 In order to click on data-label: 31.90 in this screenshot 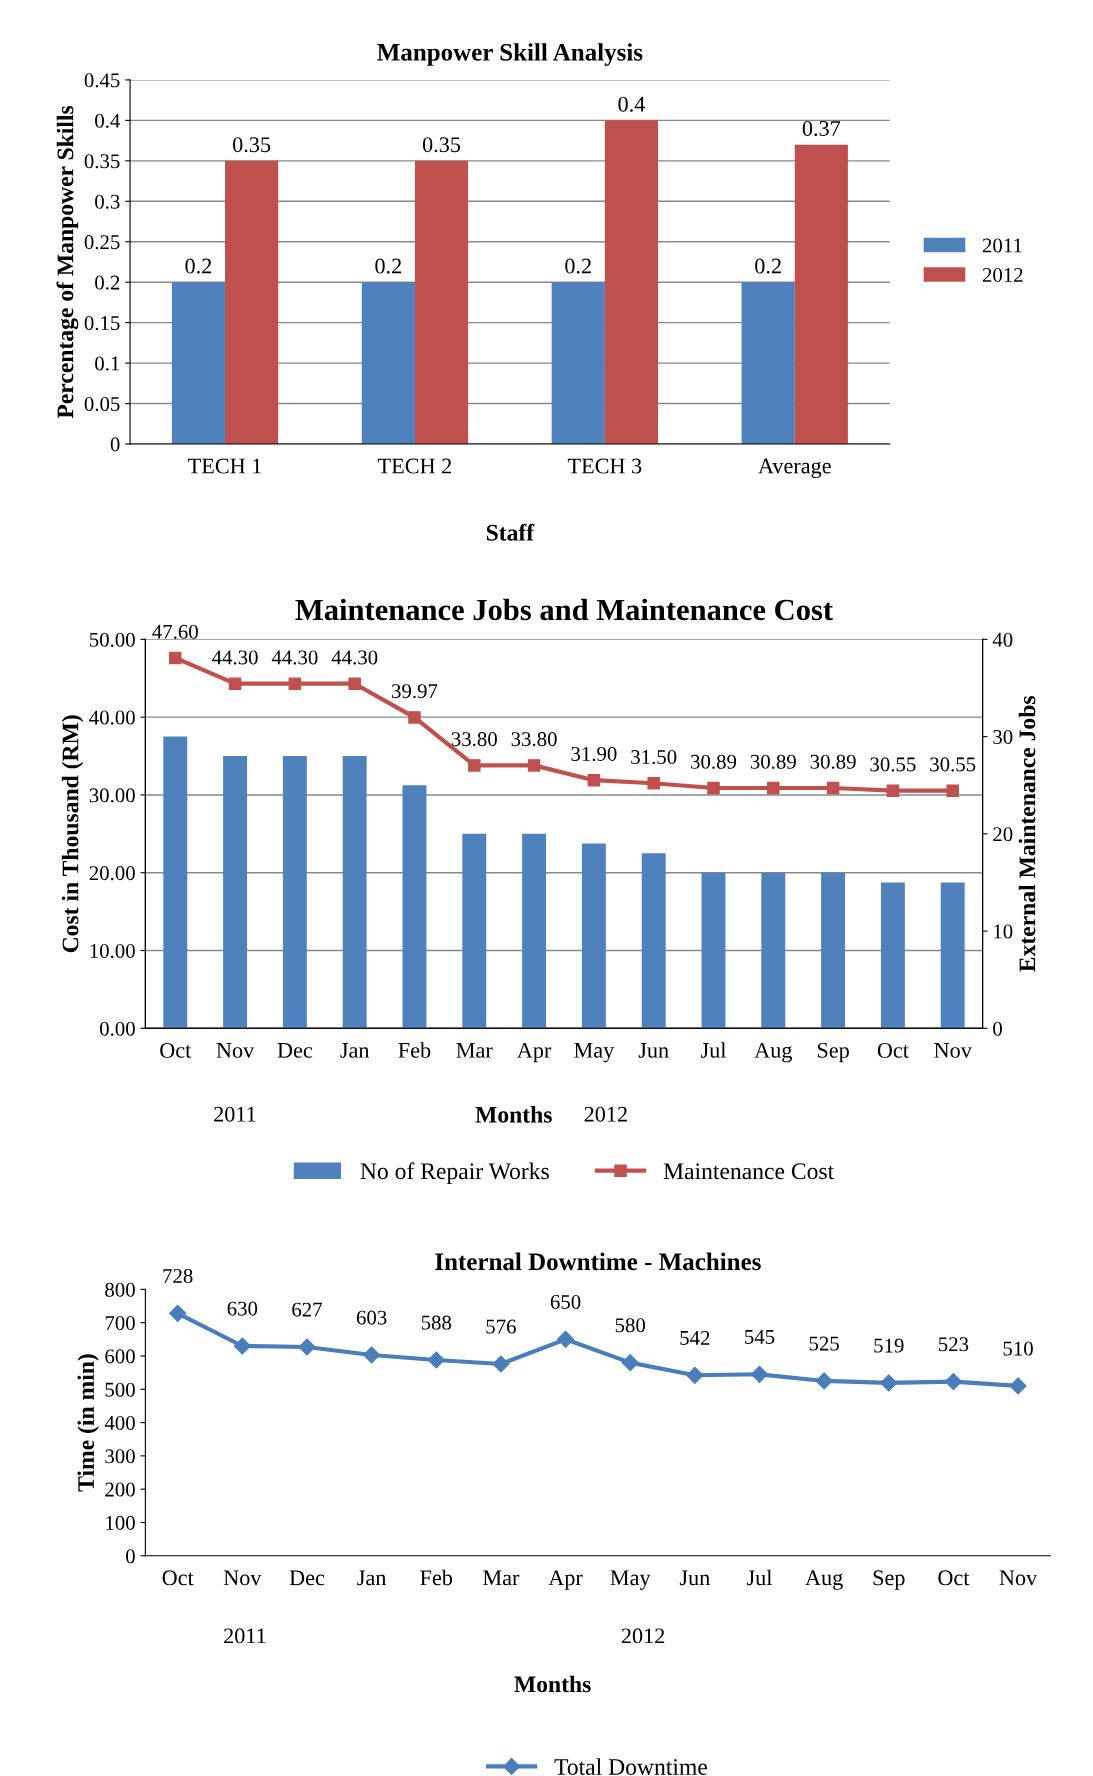, I will do `click(594, 754)`.